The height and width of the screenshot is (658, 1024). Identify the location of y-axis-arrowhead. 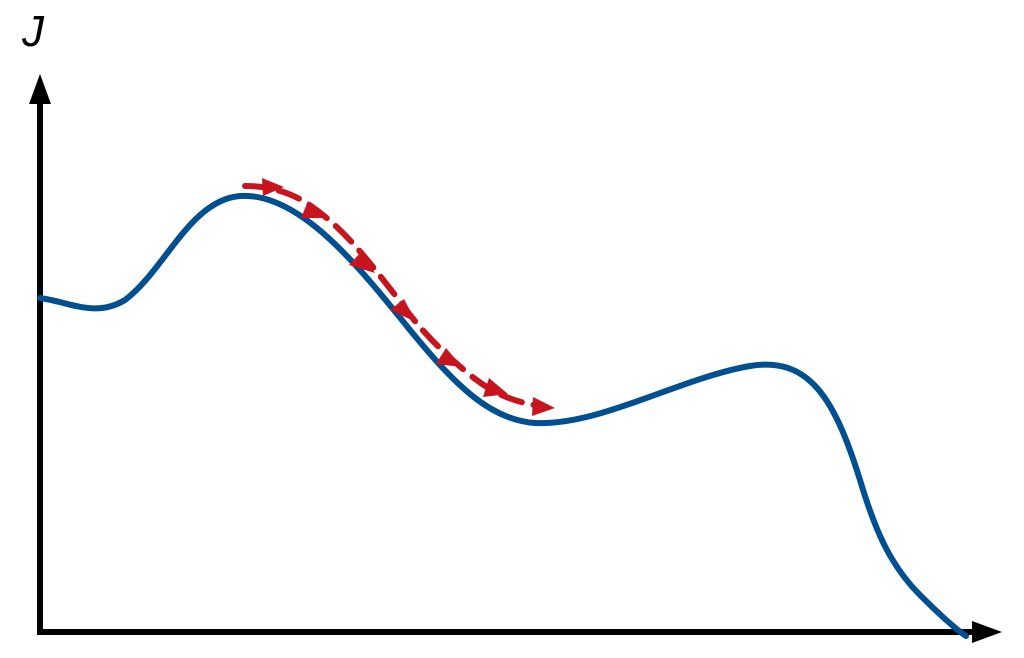
(40, 89).